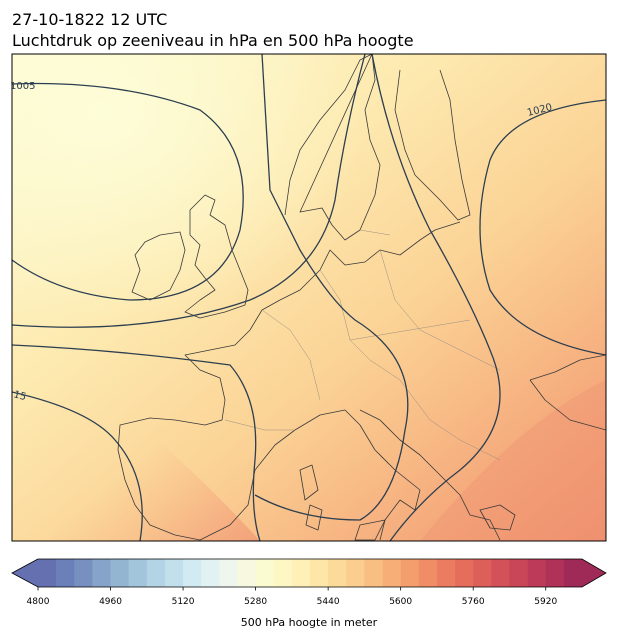 The width and height of the screenshot is (618, 643). I want to click on title-line: 27-10-1822 12 UTC, so click(89, 19).